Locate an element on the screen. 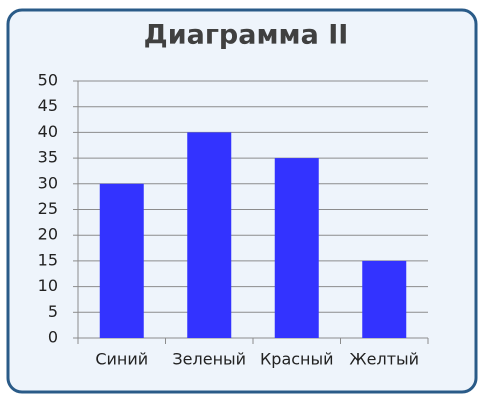  y-tick-label: 40 is located at coordinates (48, 131).